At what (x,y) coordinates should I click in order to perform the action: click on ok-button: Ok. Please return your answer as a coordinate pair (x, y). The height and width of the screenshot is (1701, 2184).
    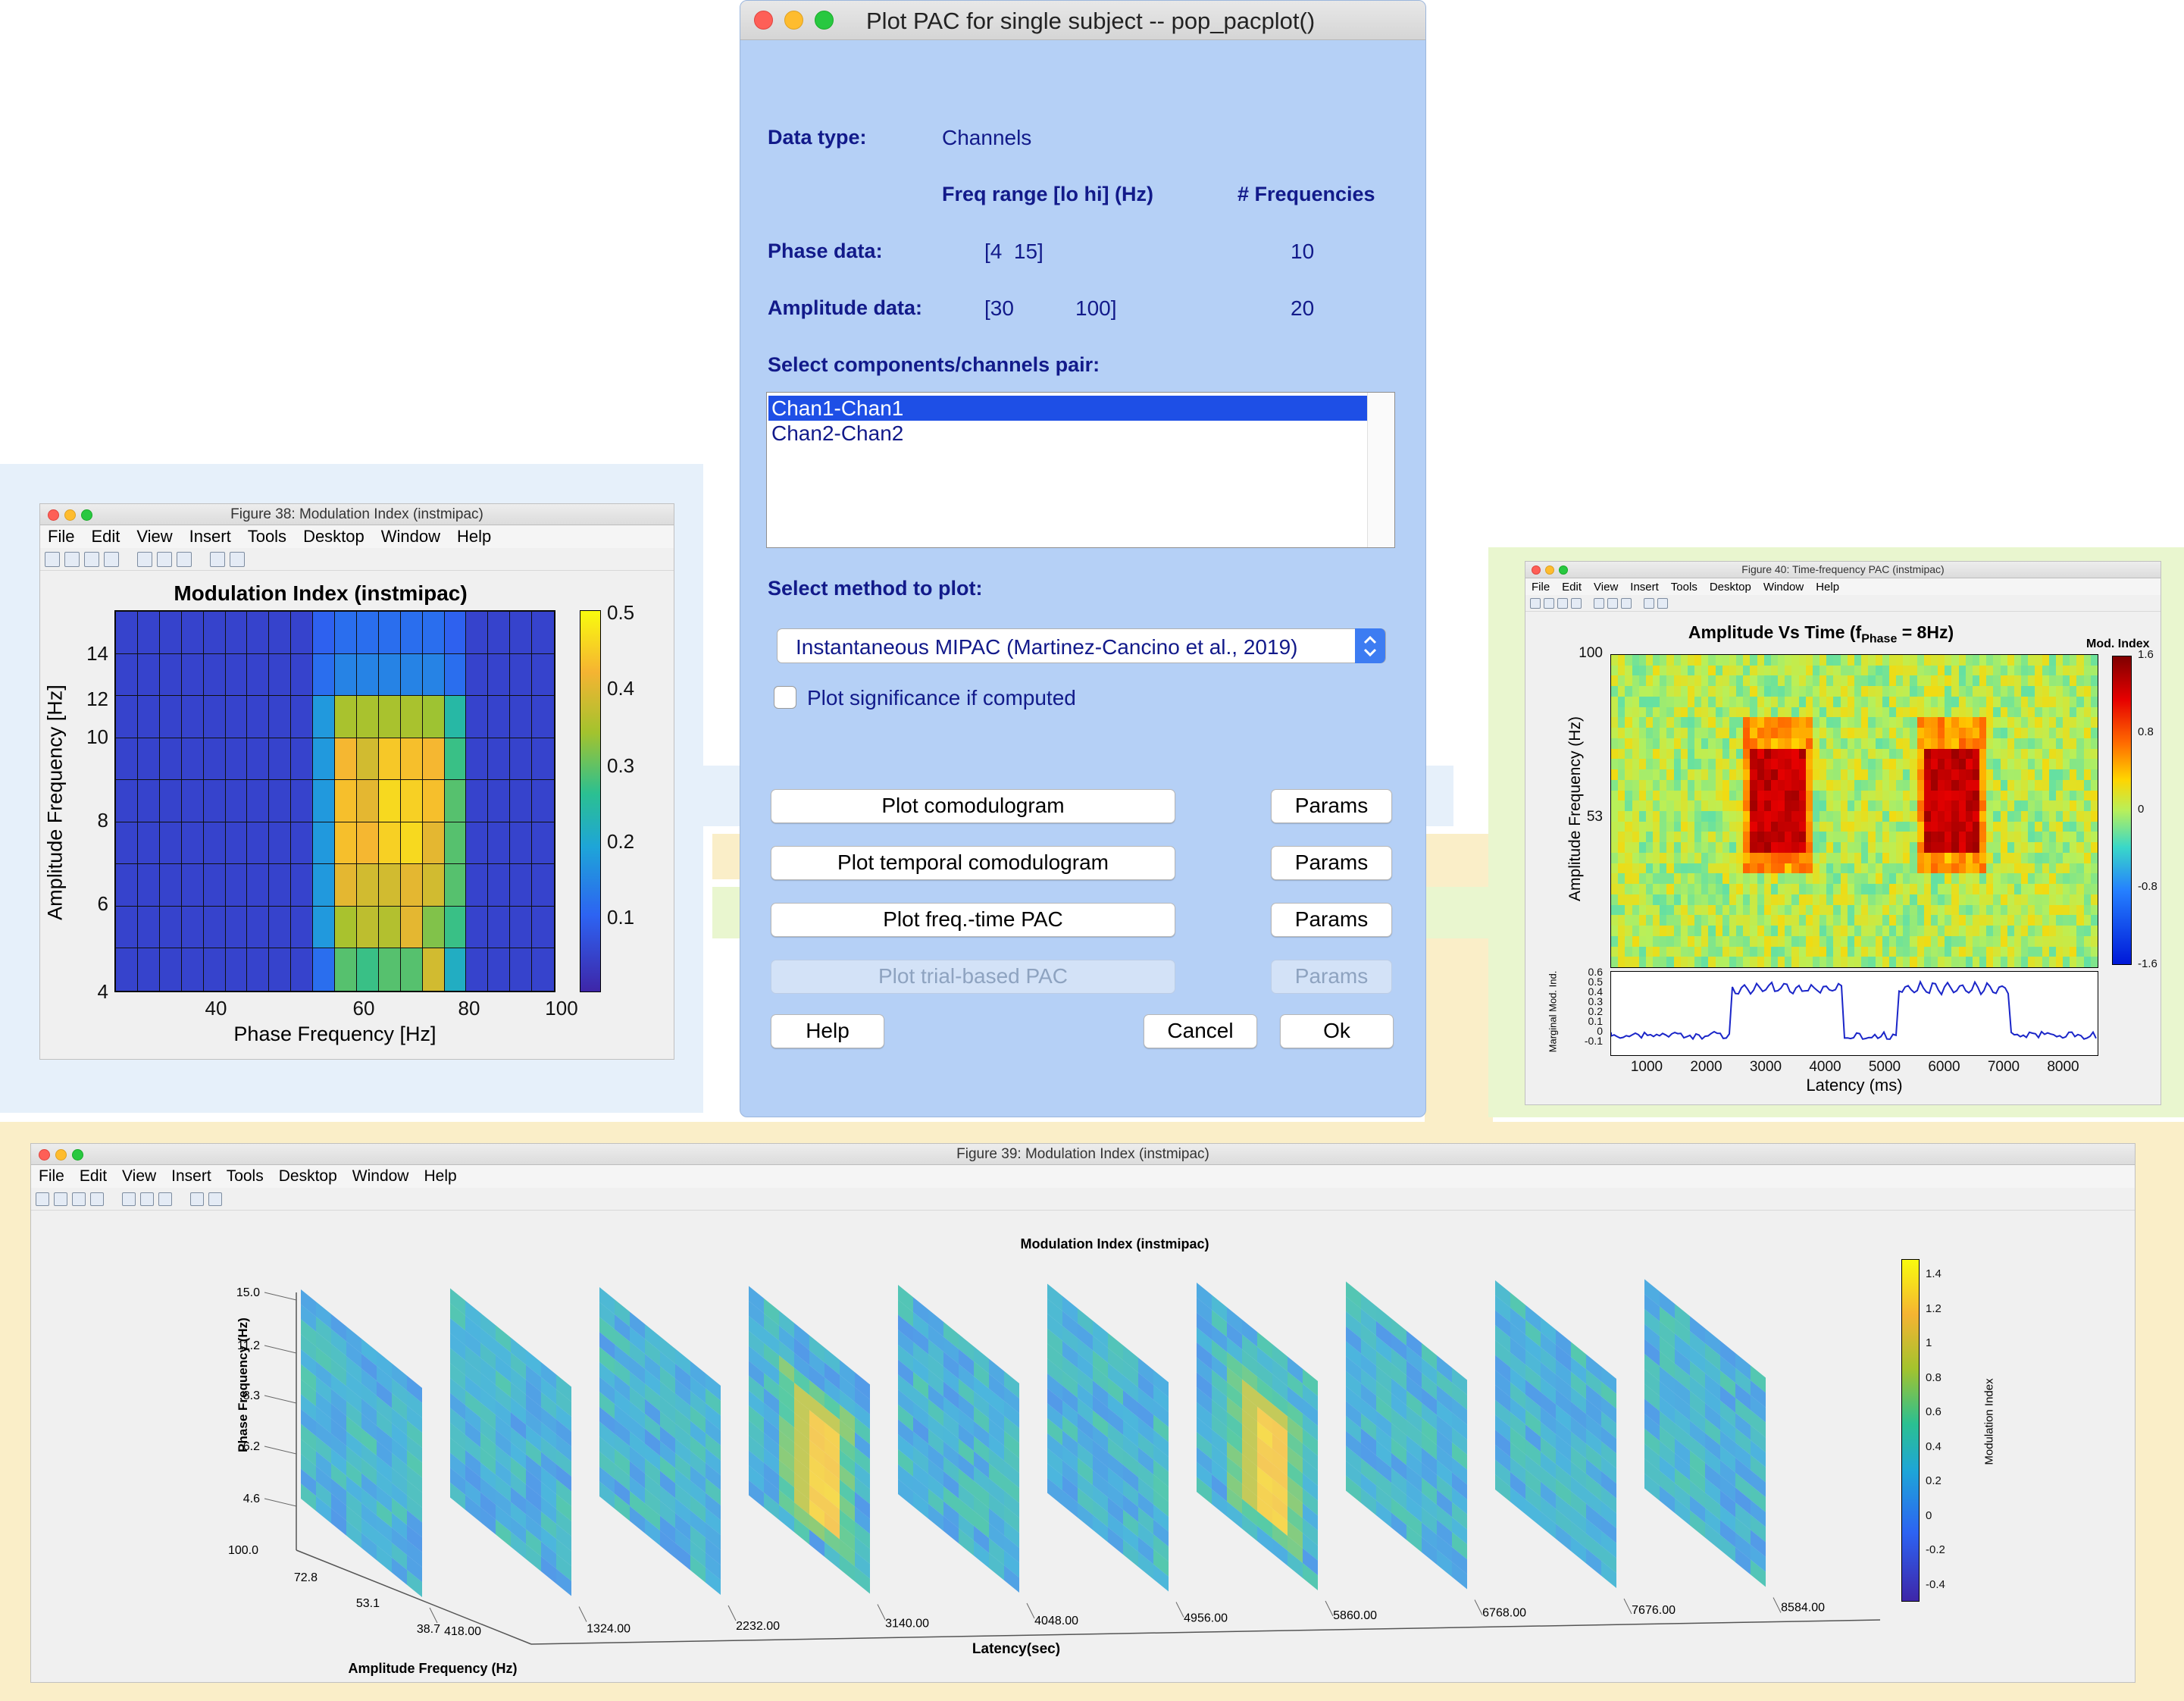
    Looking at the image, I should click on (1337, 1031).